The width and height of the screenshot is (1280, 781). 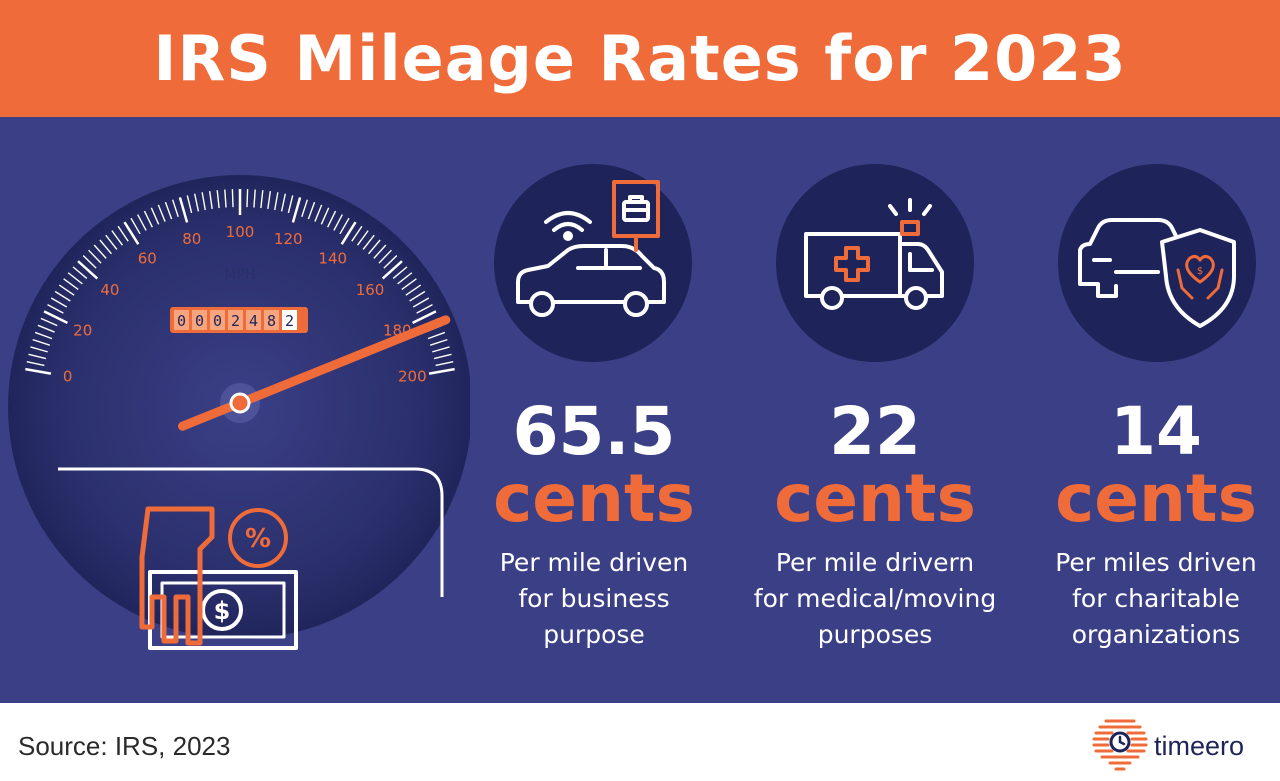 I want to click on rate-amount: 22, so click(x=875, y=431).